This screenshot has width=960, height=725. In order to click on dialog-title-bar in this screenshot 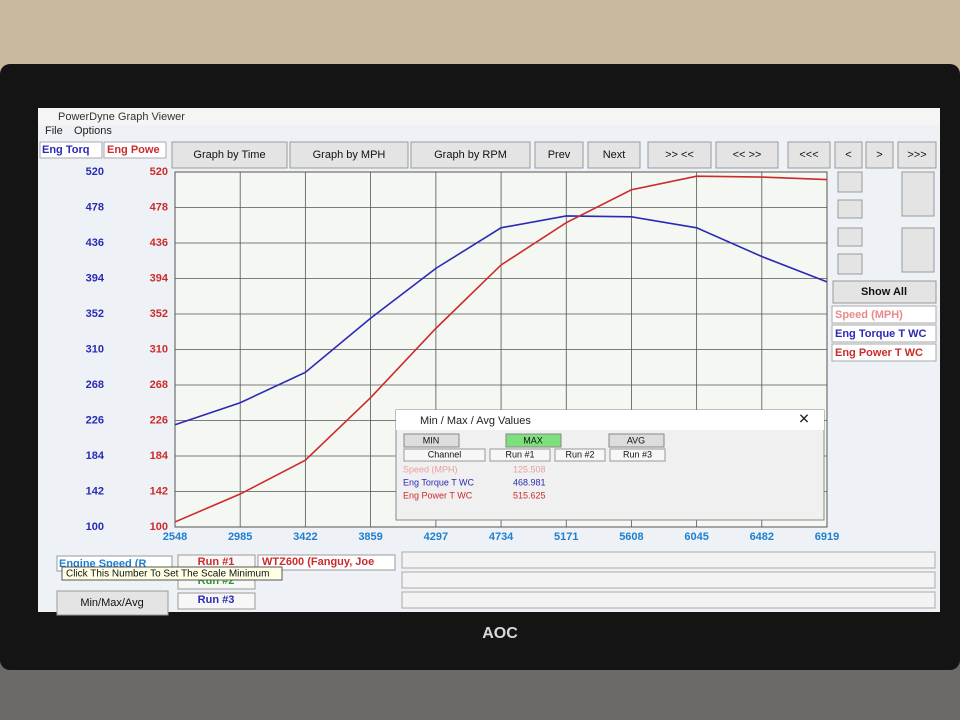, I will do `click(610, 420)`.